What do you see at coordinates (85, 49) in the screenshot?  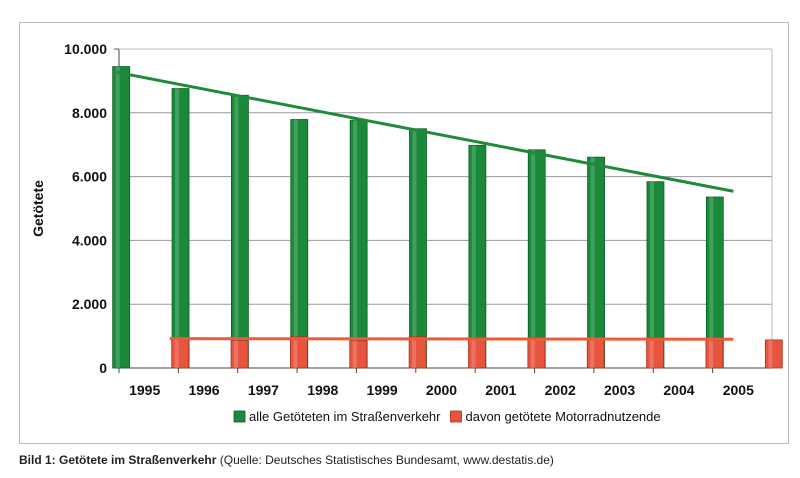 I see `y-tick-label: 10.000` at bounding box center [85, 49].